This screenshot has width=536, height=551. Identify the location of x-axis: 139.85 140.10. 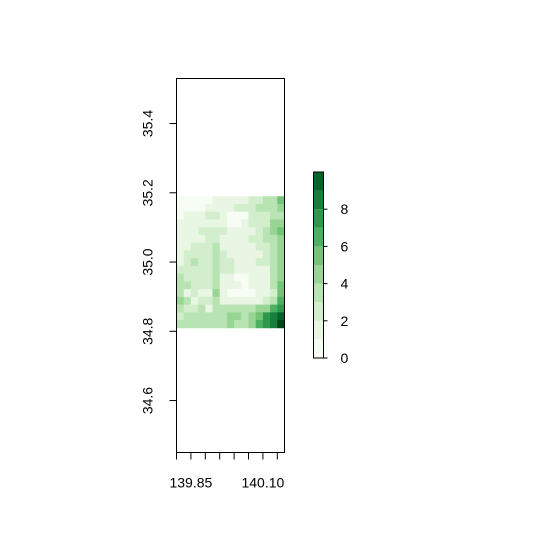
(227, 471).